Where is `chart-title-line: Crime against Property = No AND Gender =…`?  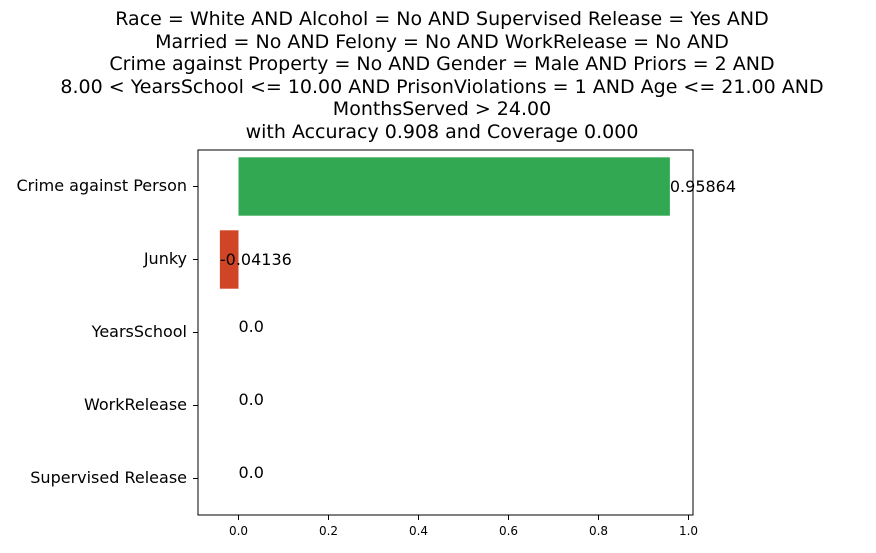
chart-title-line: Crime against Property = No AND Gender =… is located at coordinates (442, 64).